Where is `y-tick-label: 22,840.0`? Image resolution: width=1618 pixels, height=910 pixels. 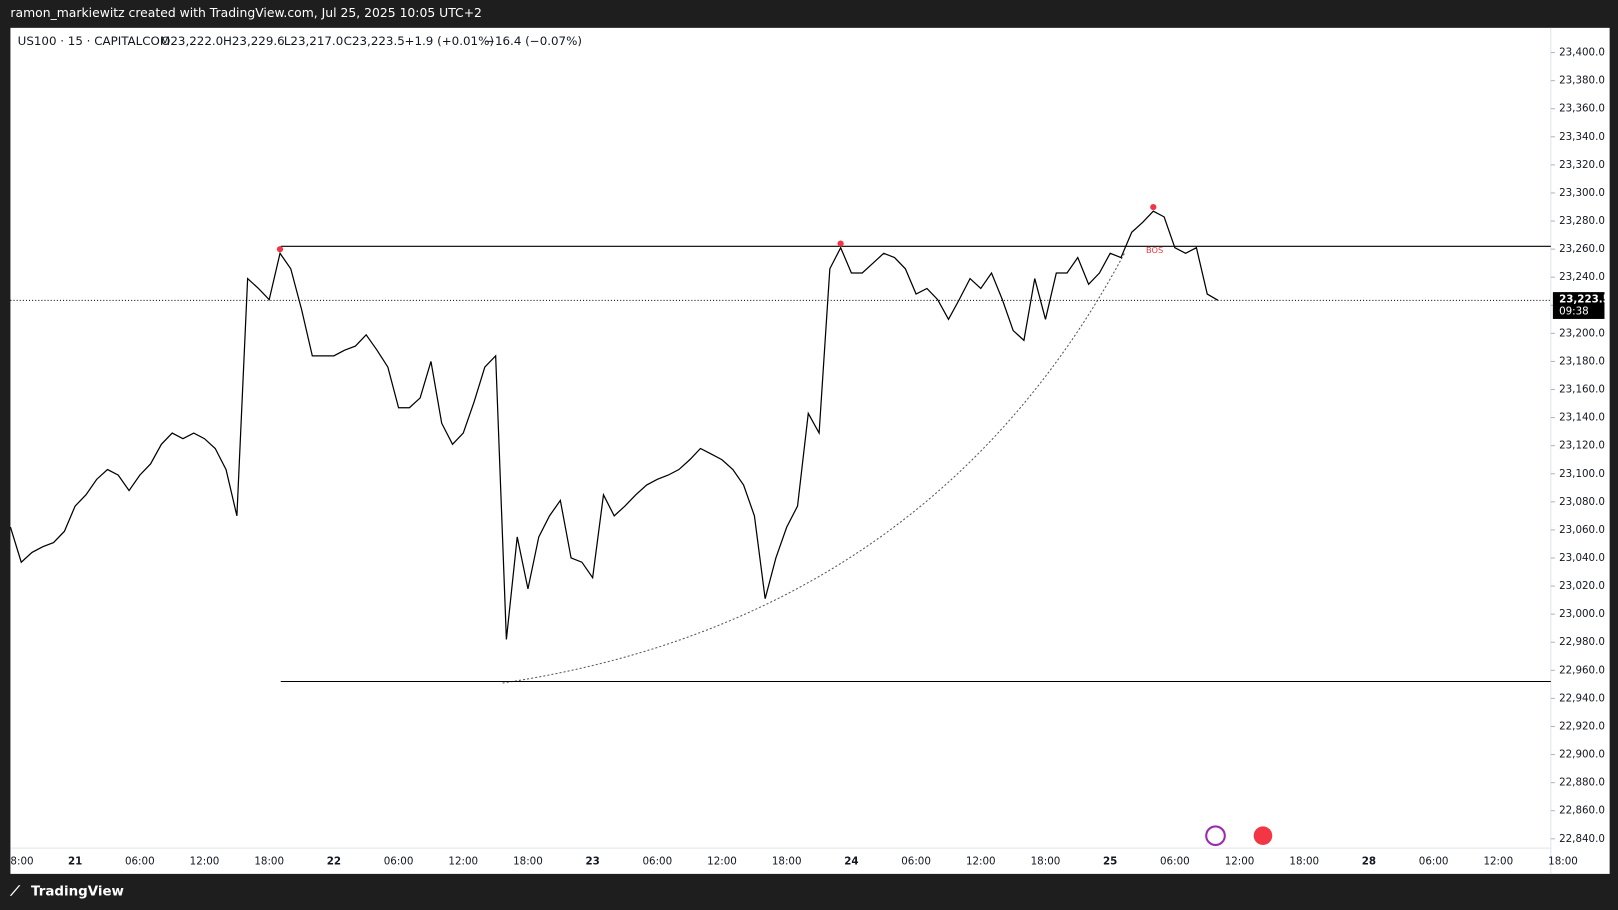 y-tick-label: 22,840.0 is located at coordinates (1582, 839).